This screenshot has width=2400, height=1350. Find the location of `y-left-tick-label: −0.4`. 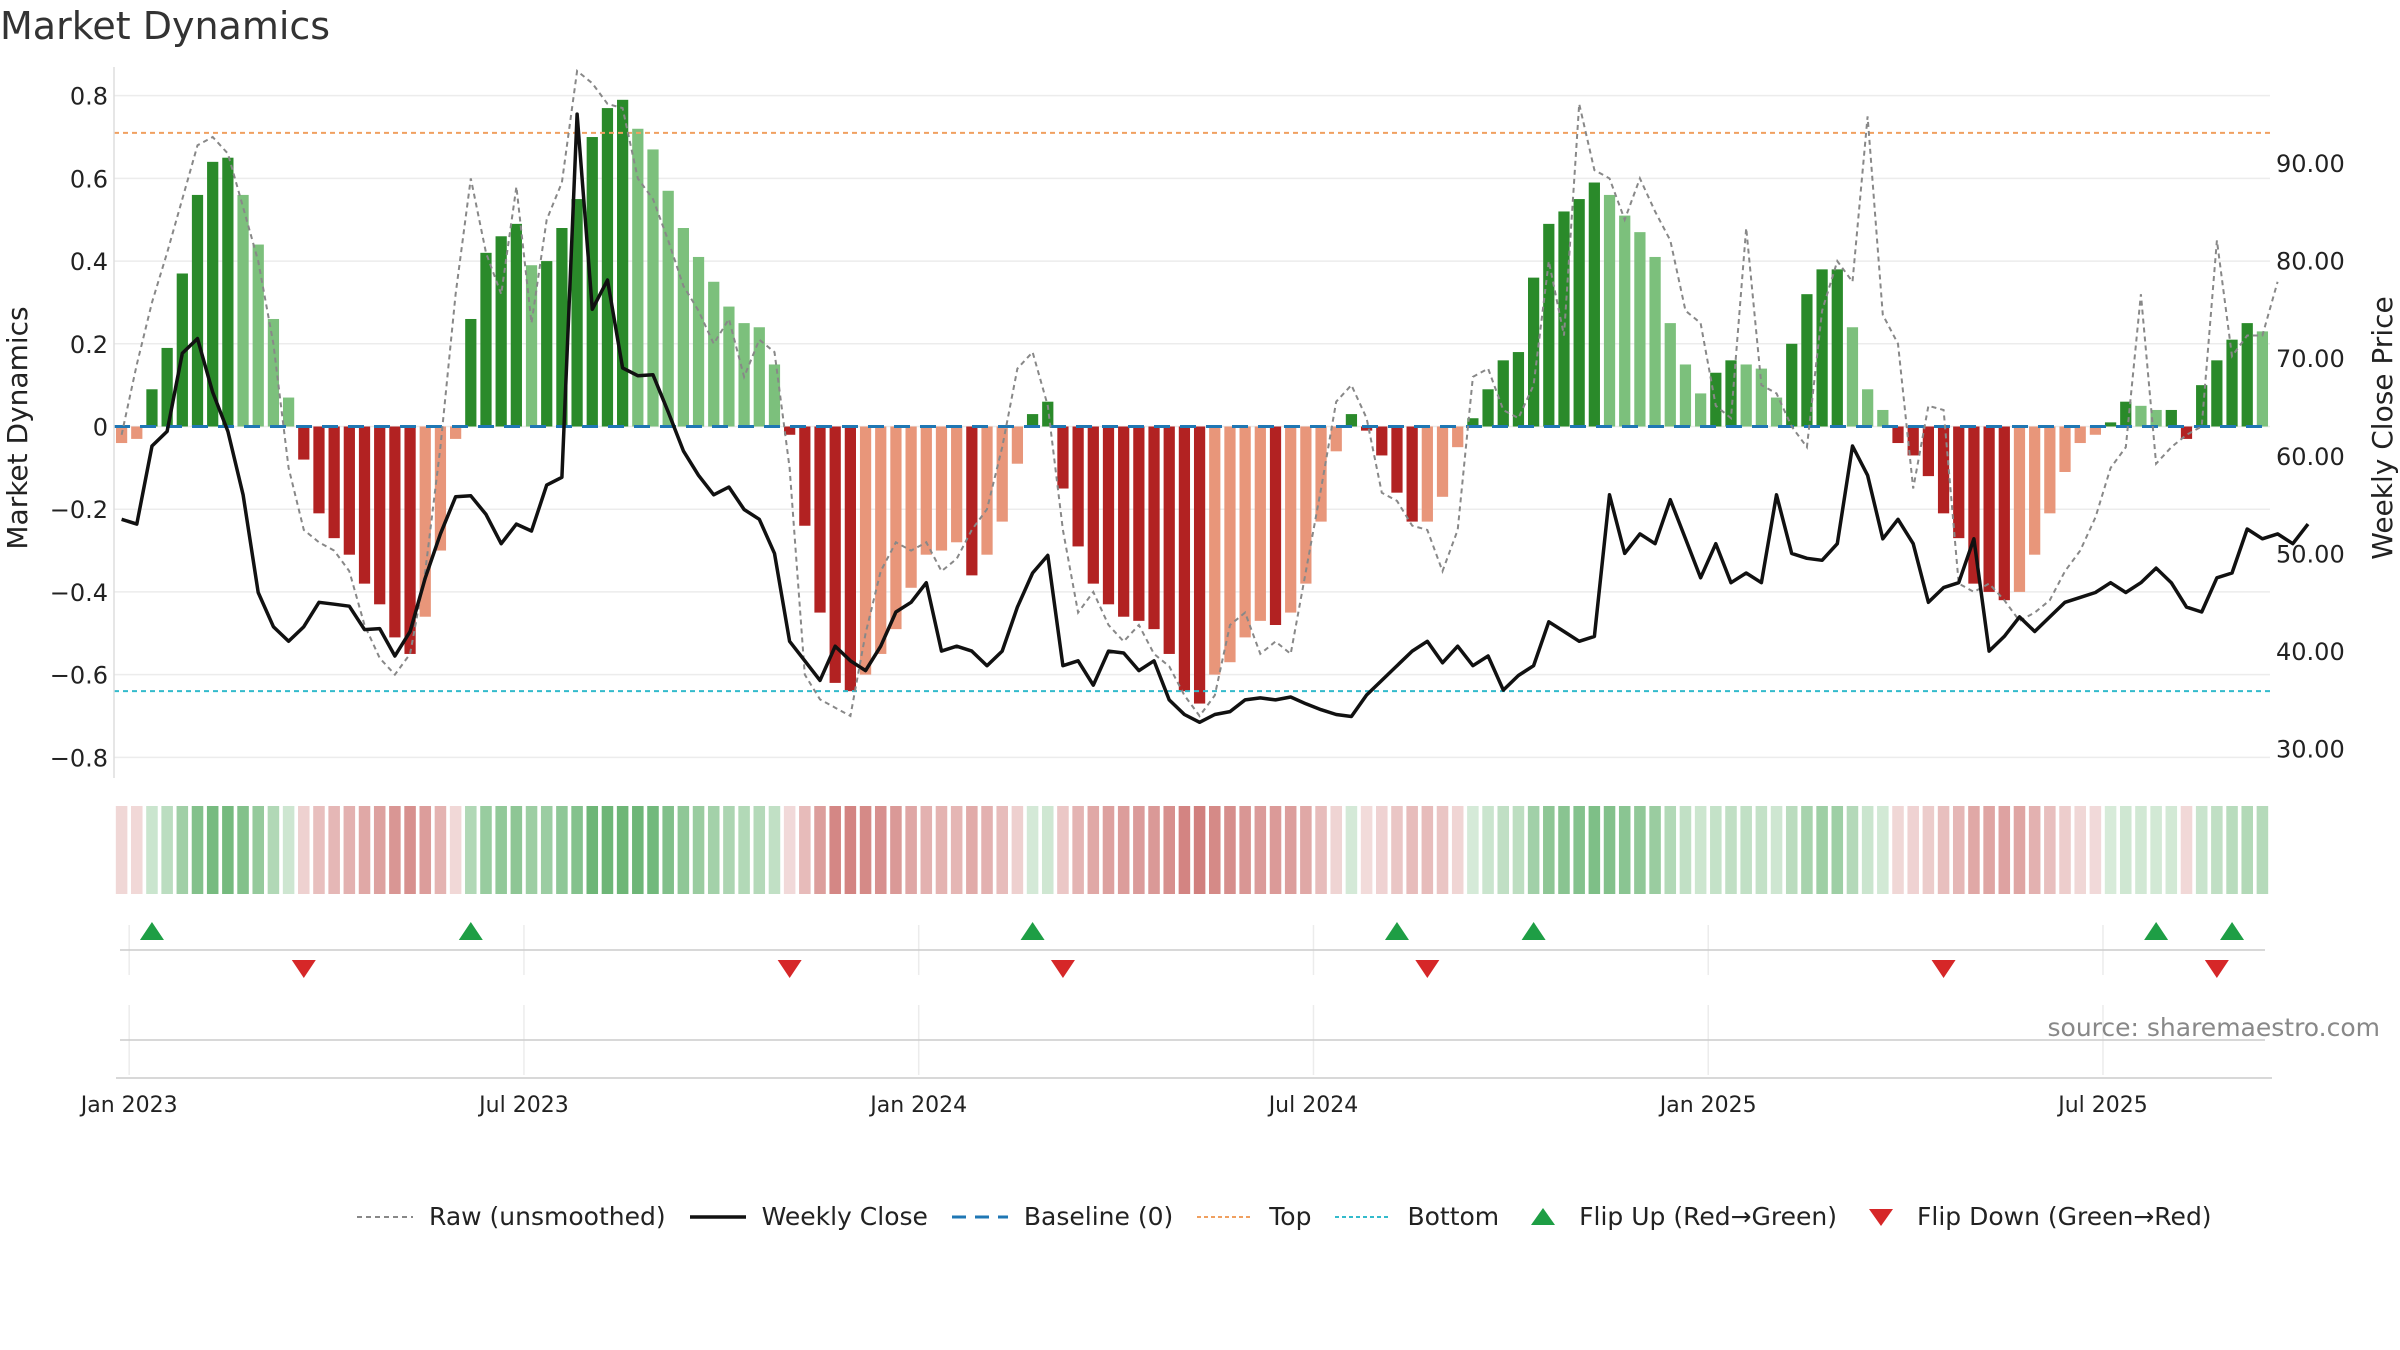

y-left-tick-label: −0.4 is located at coordinates (79, 593).